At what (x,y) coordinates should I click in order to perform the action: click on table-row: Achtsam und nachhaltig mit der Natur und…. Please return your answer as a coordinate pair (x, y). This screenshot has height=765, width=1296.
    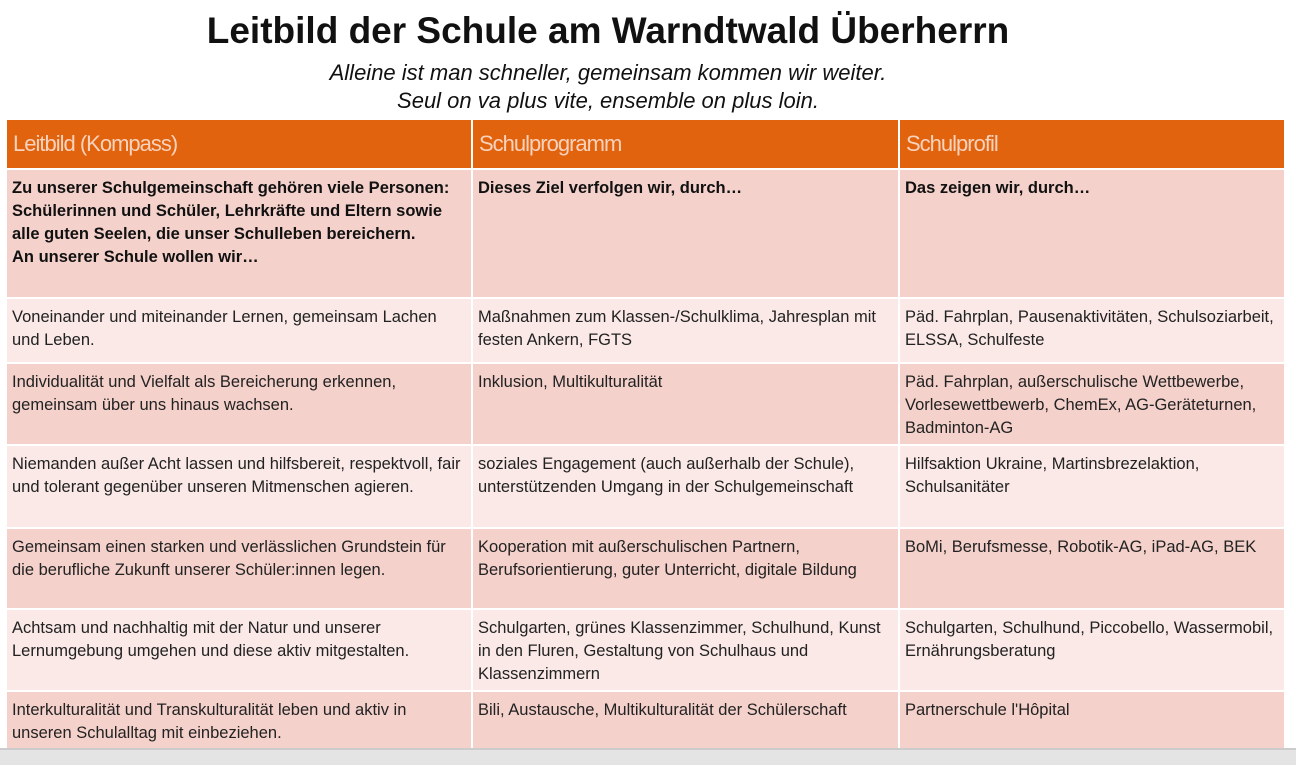
    Looking at the image, I should click on (646, 649).